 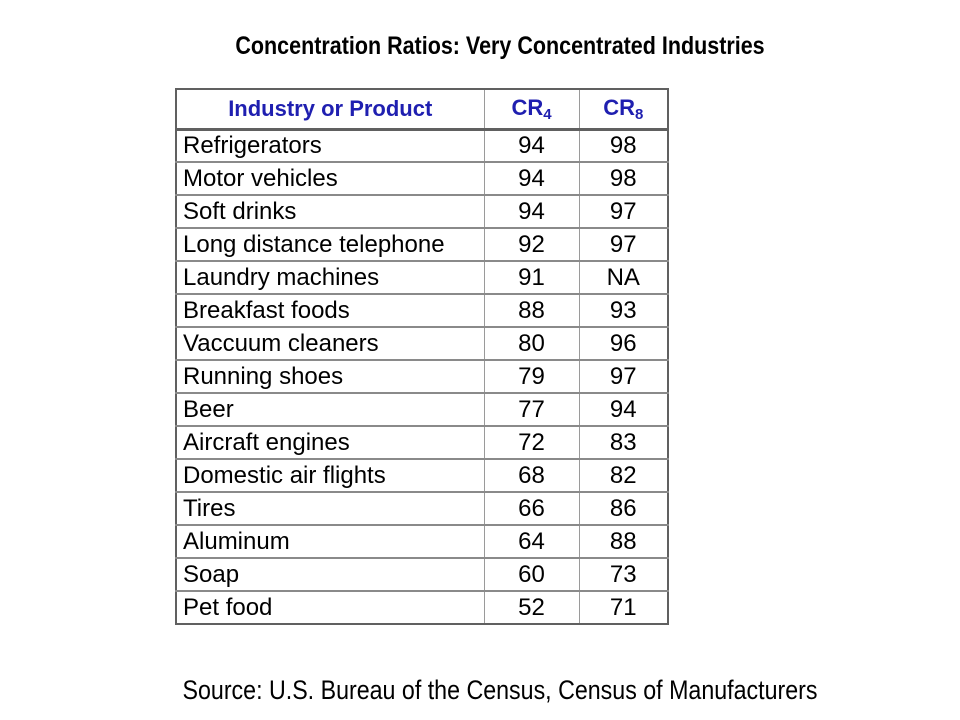 What do you see at coordinates (623, 541) in the screenshot?
I see `cr8-cell: 88` at bounding box center [623, 541].